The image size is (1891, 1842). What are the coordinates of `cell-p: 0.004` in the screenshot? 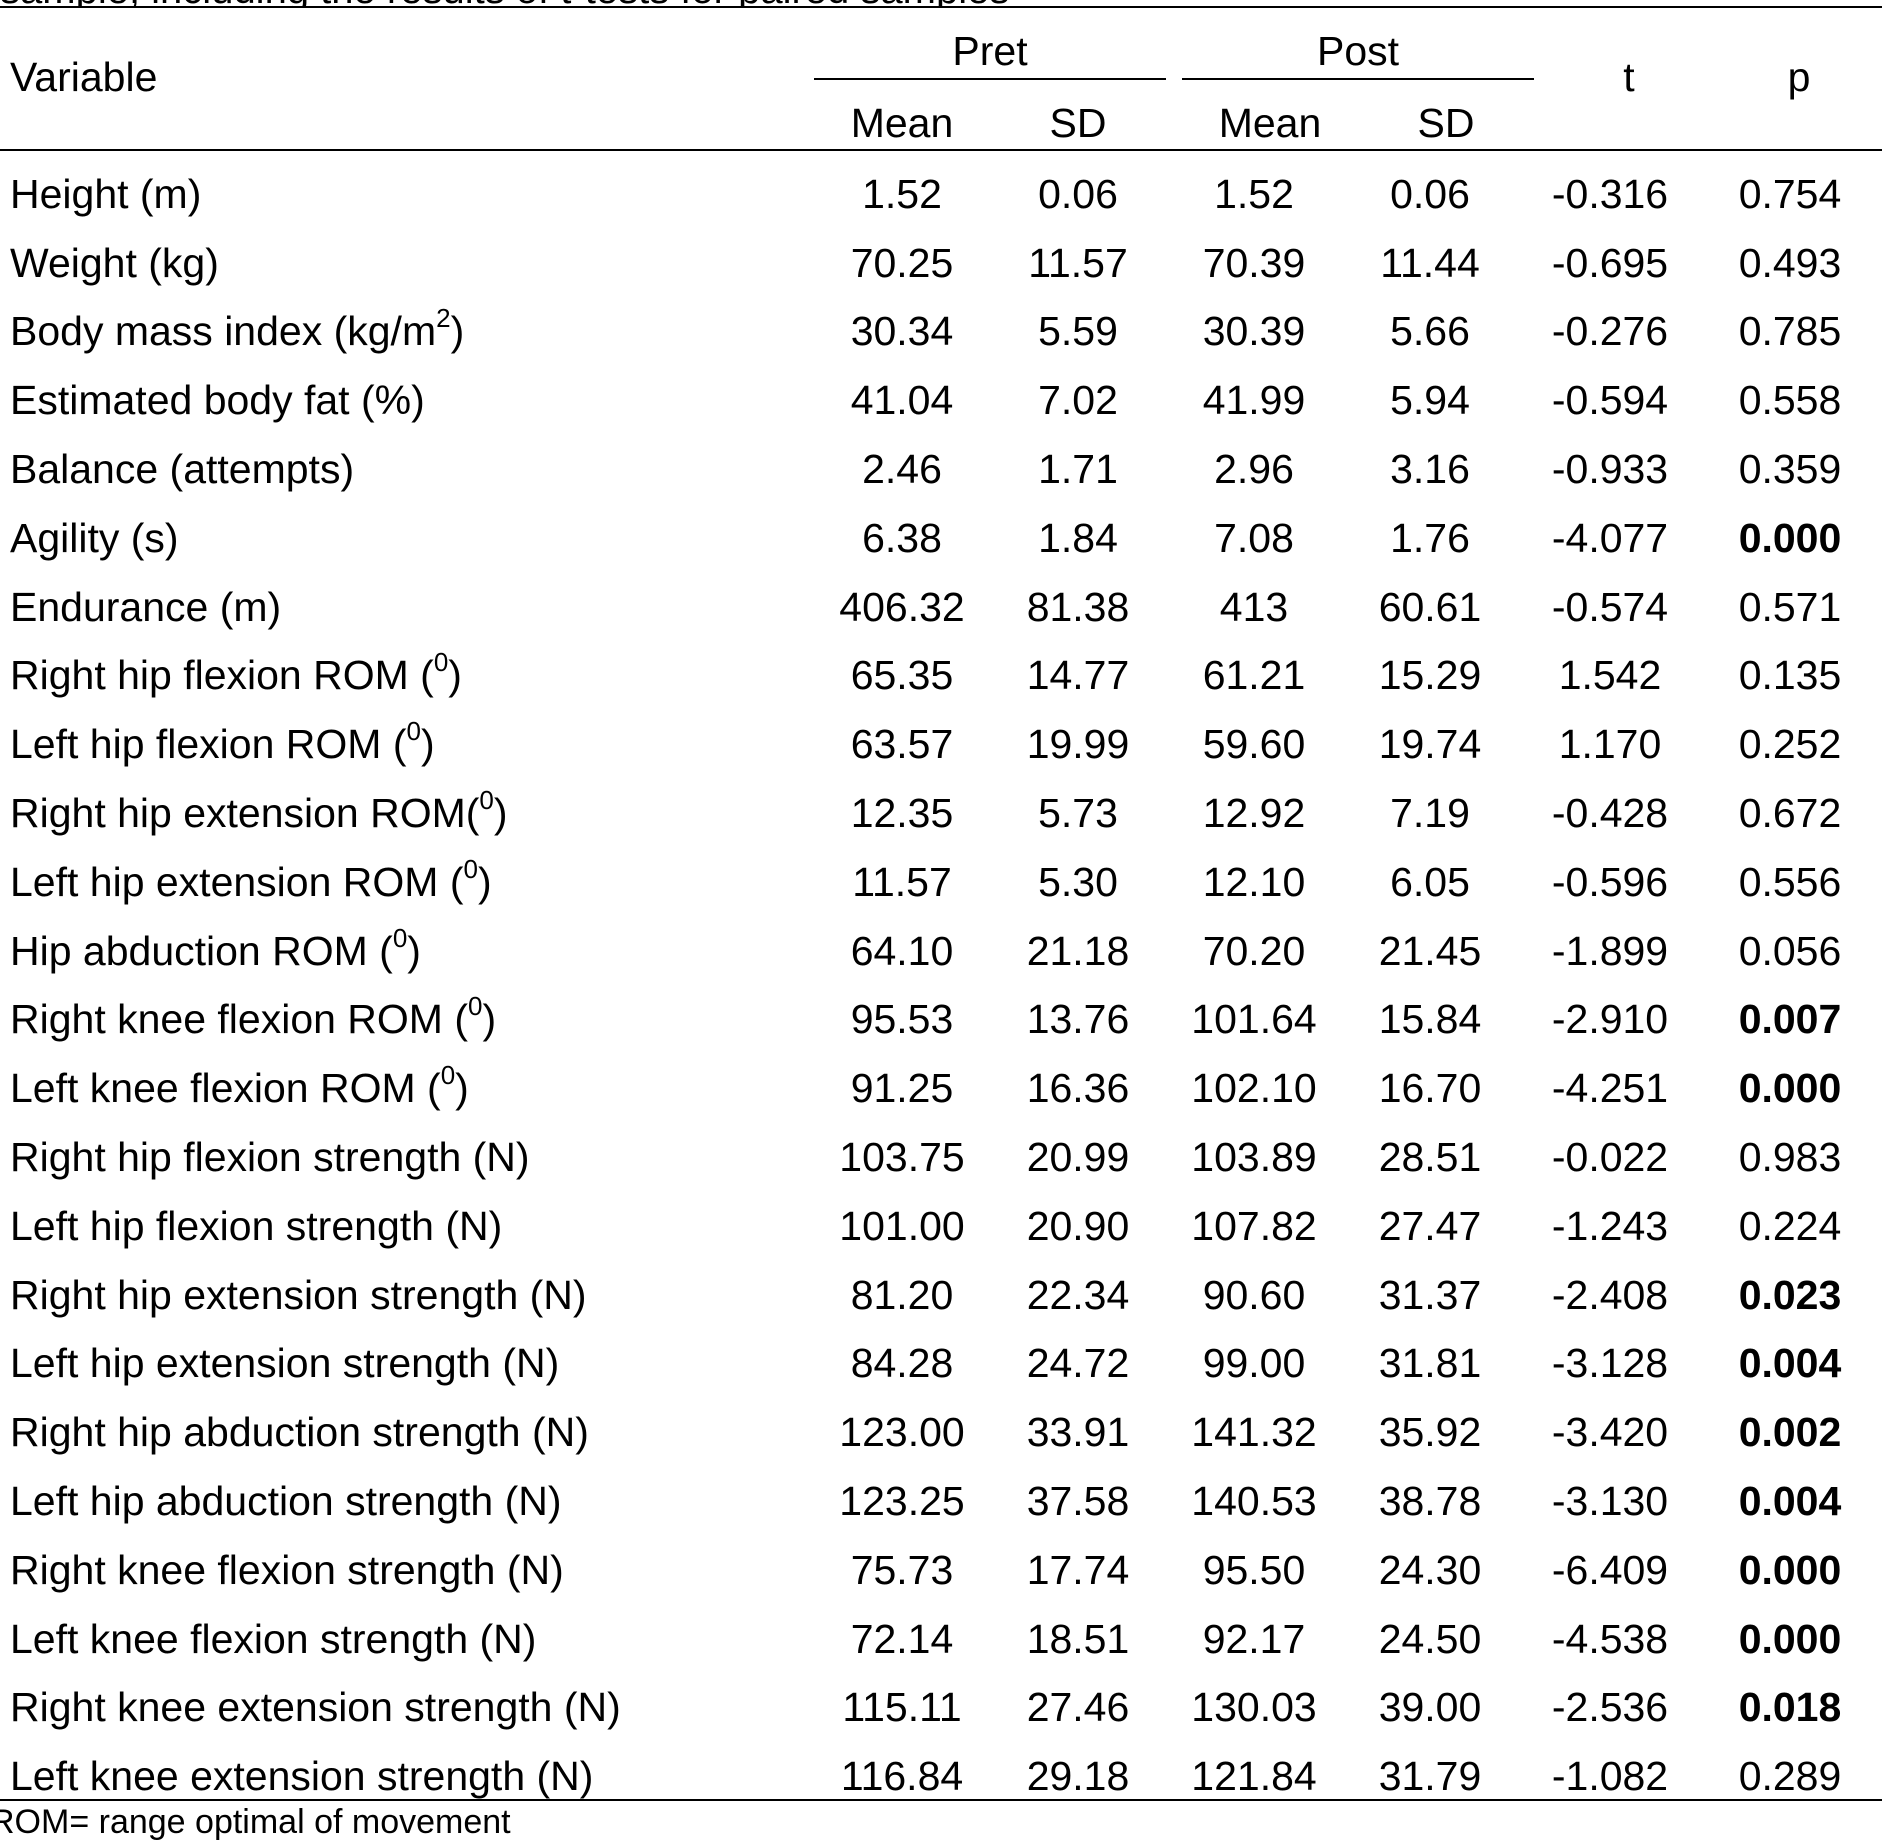 It's located at (1790, 1501).